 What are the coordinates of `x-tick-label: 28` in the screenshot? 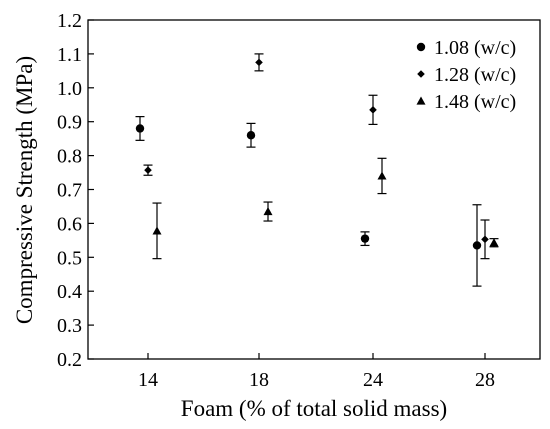 It's located at (485, 380).